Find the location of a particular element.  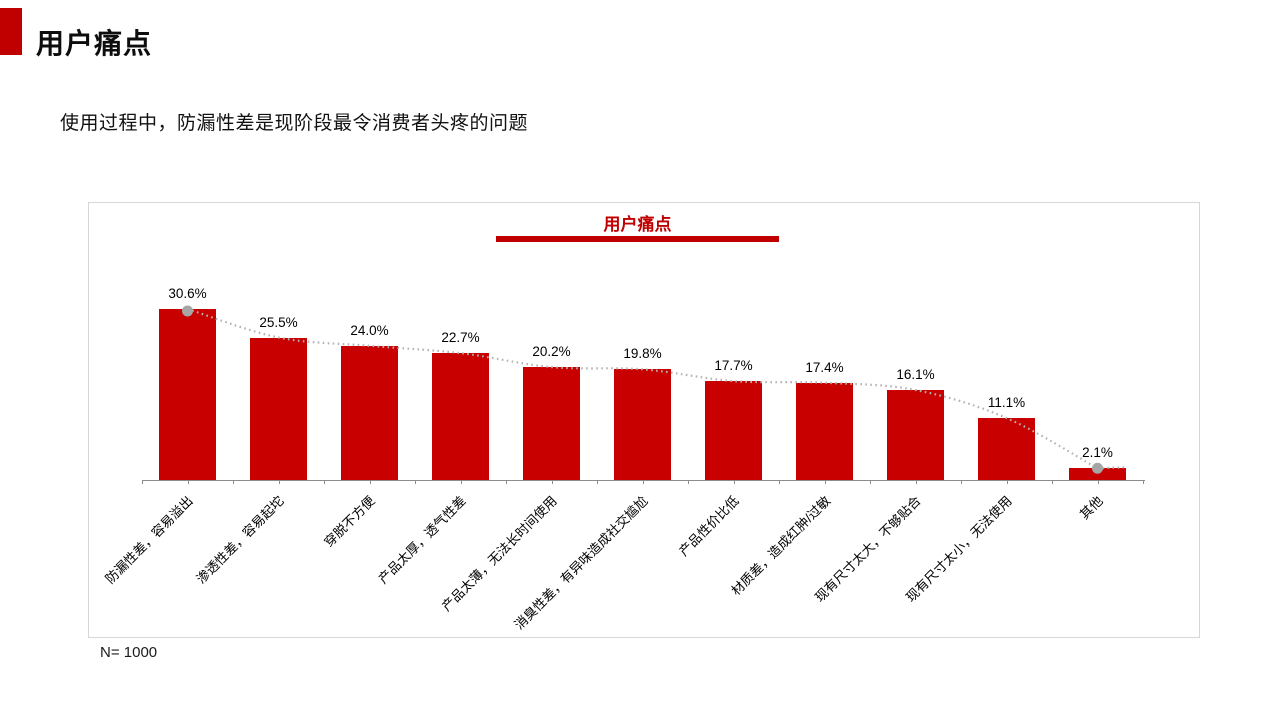

bar-value-label: 2.1% is located at coordinates (1097, 453).